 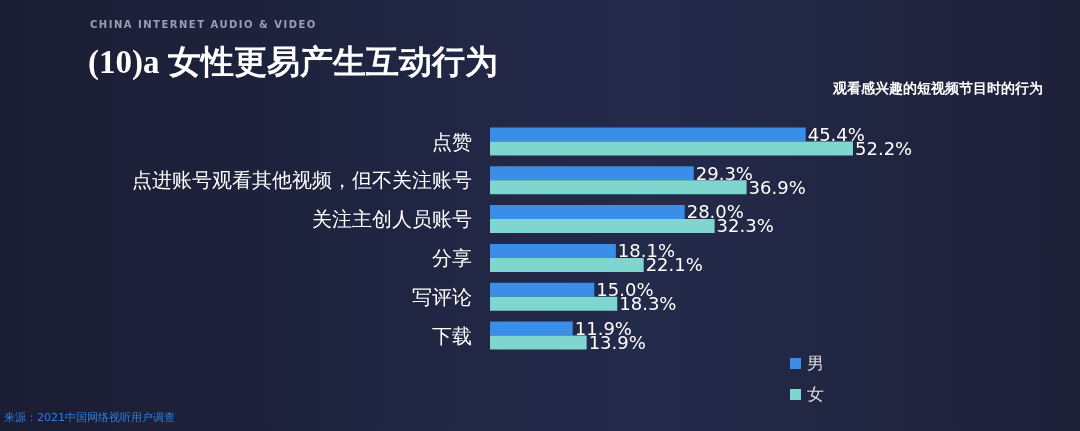 What do you see at coordinates (392, 219) in the screenshot?
I see `y-tick-label: 关注主创人员账号` at bounding box center [392, 219].